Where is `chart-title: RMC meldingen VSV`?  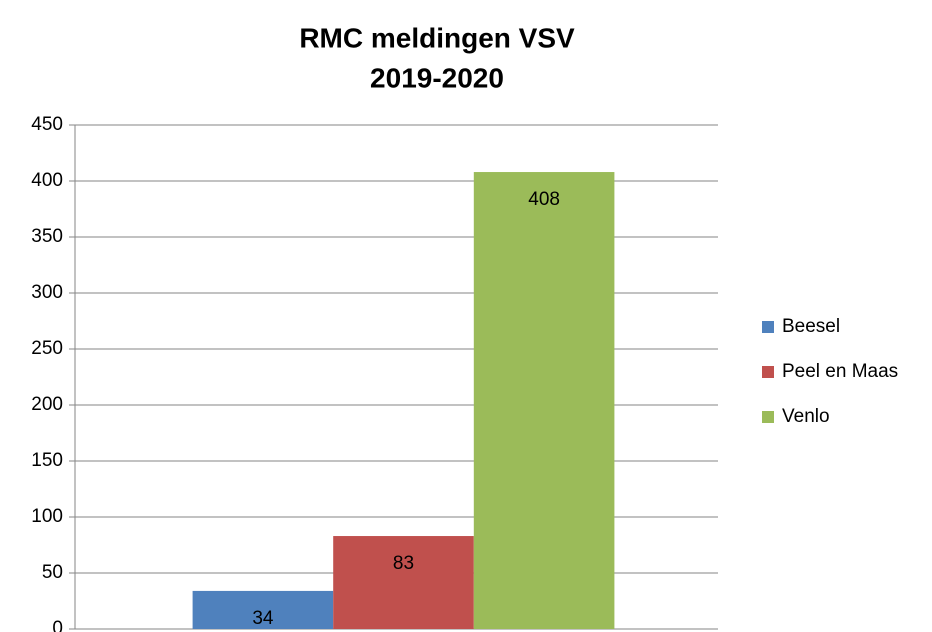 chart-title: RMC meldingen VSV is located at coordinates (437, 37).